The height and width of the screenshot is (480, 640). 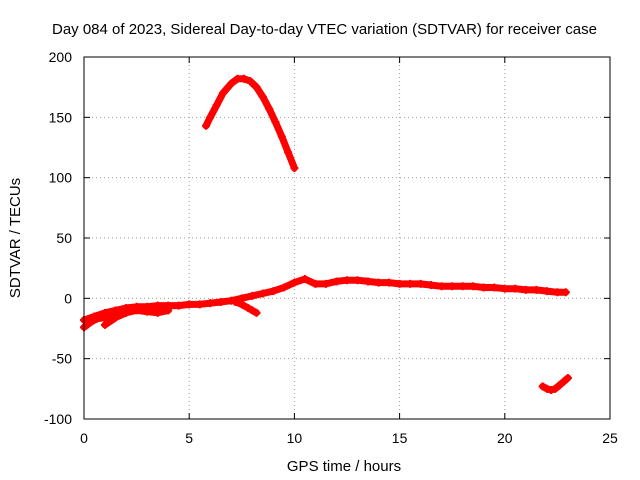 What do you see at coordinates (61, 117) in the screenshot?
I see `y-tick-label: 150` at bounding box center [61, 117].